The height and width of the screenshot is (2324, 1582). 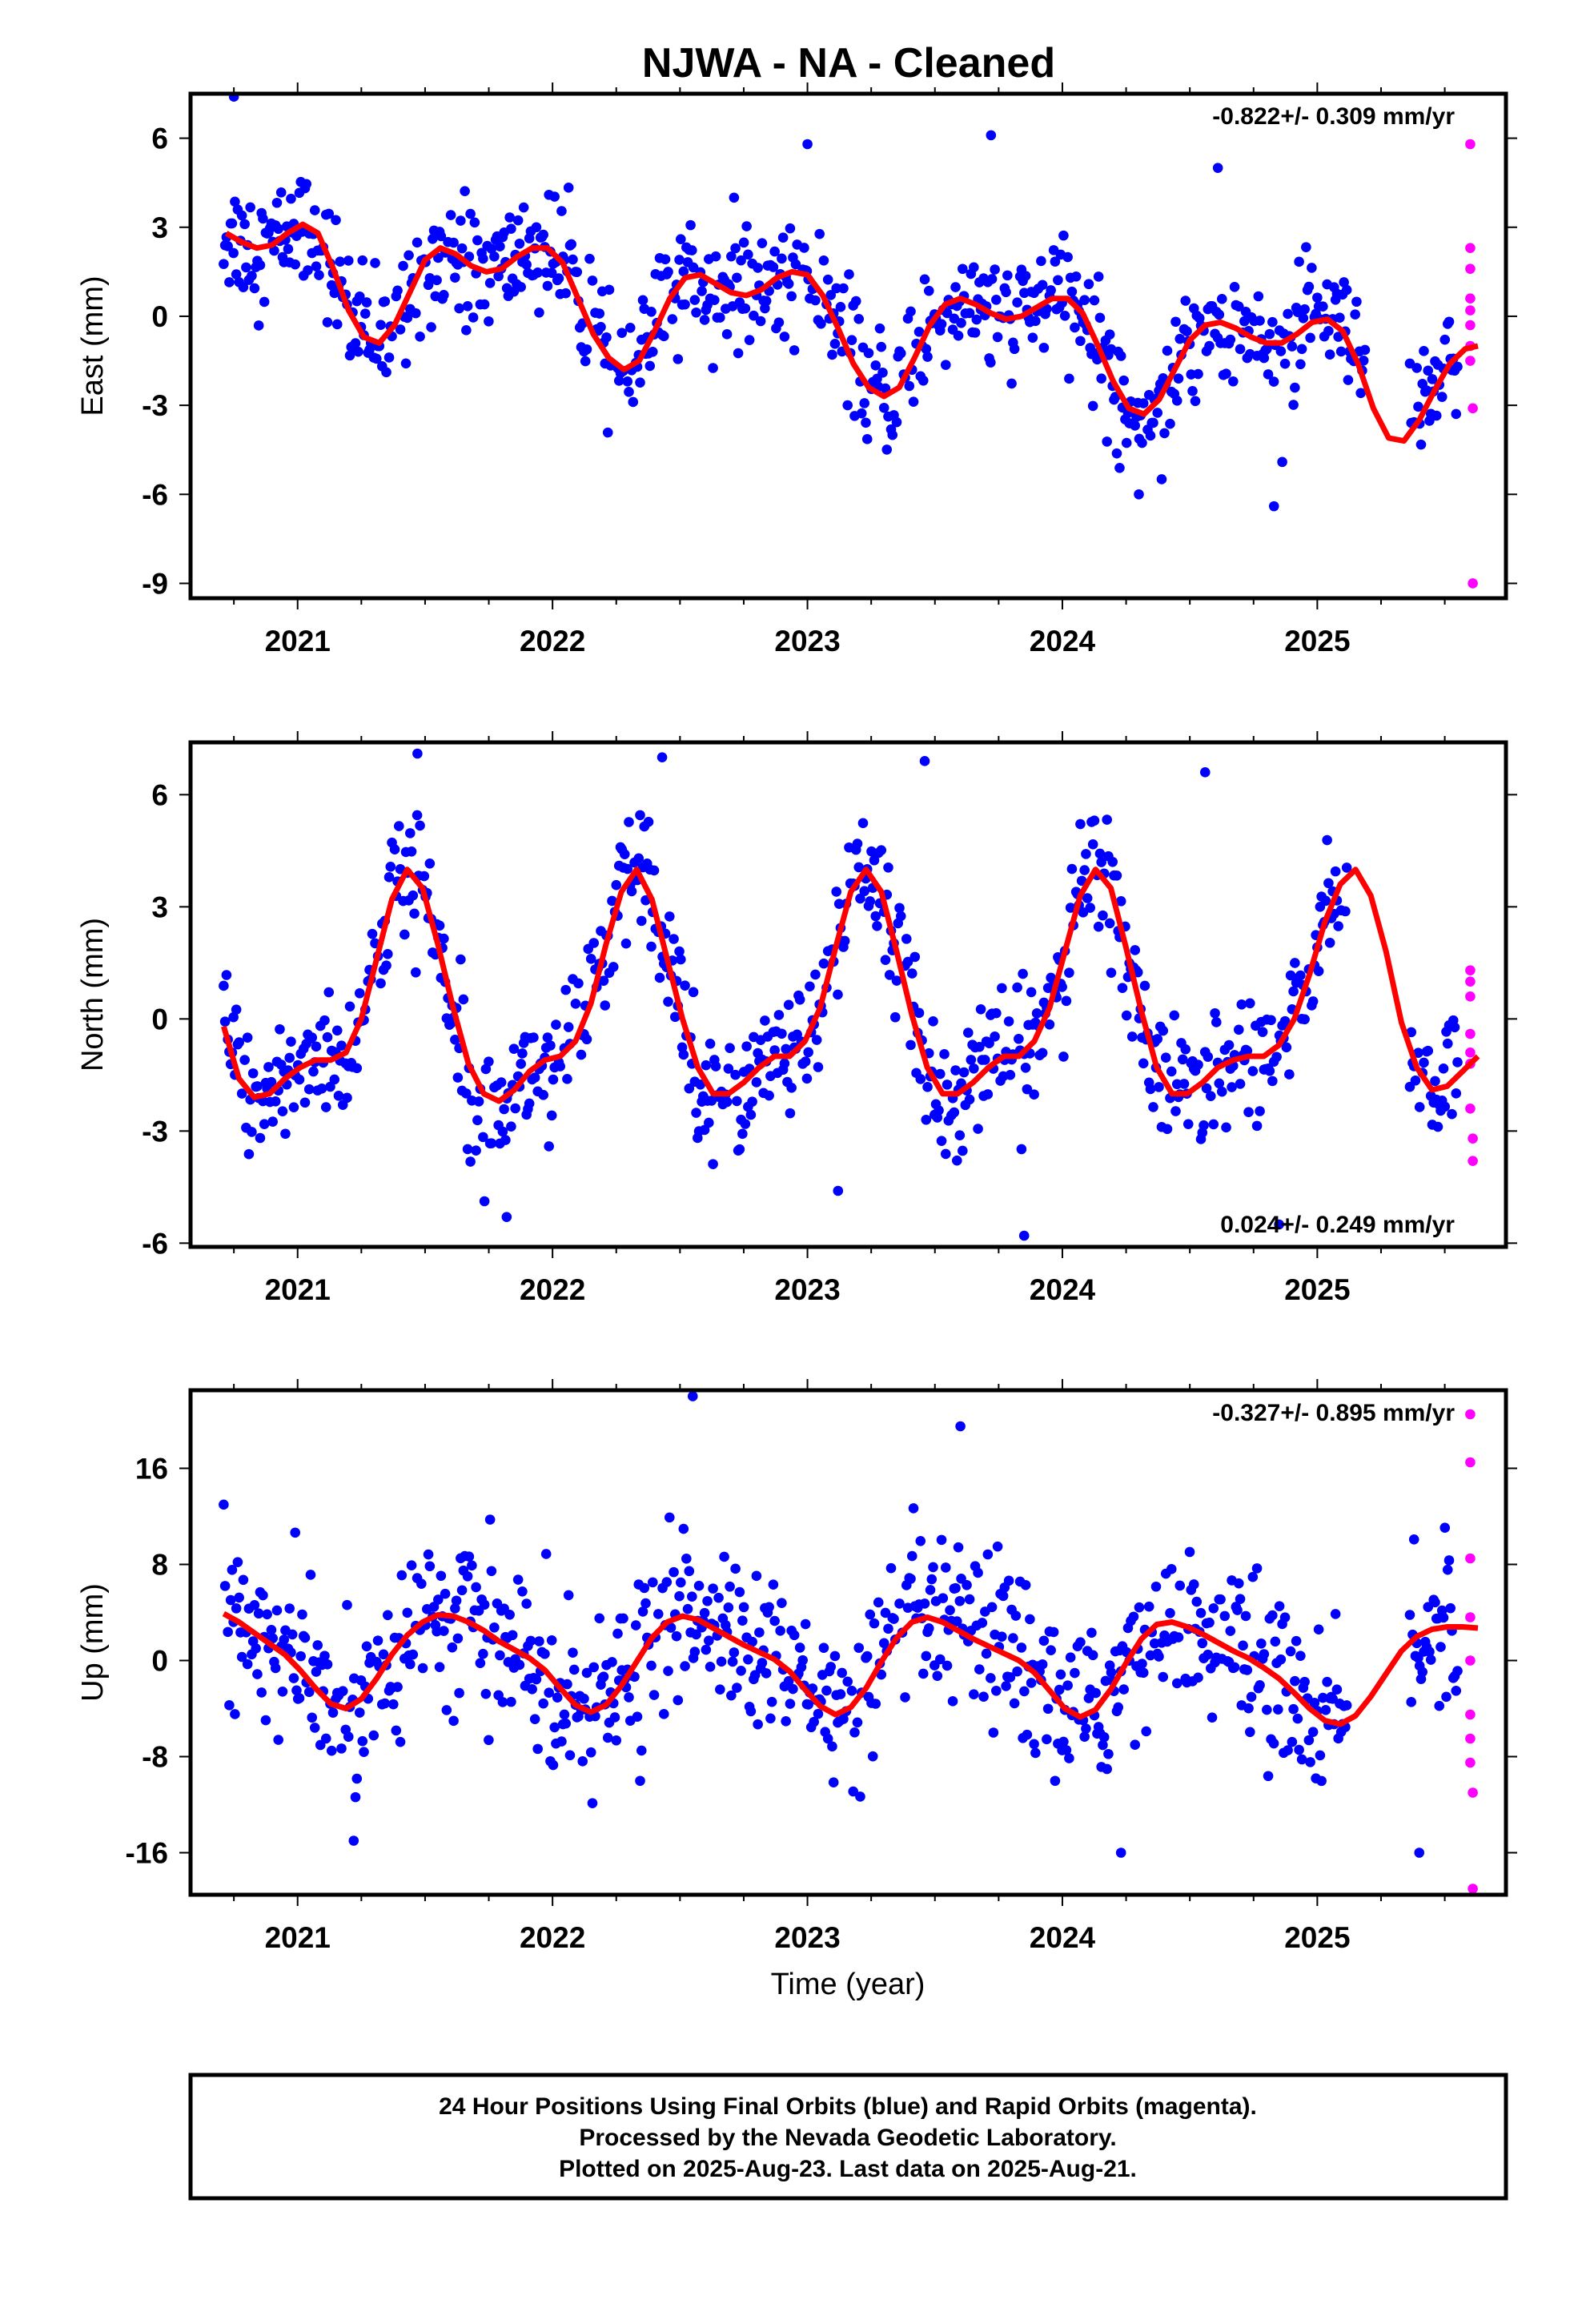 I want to click on y-axis-label: Up (mm), so click(x=93, y=1642).